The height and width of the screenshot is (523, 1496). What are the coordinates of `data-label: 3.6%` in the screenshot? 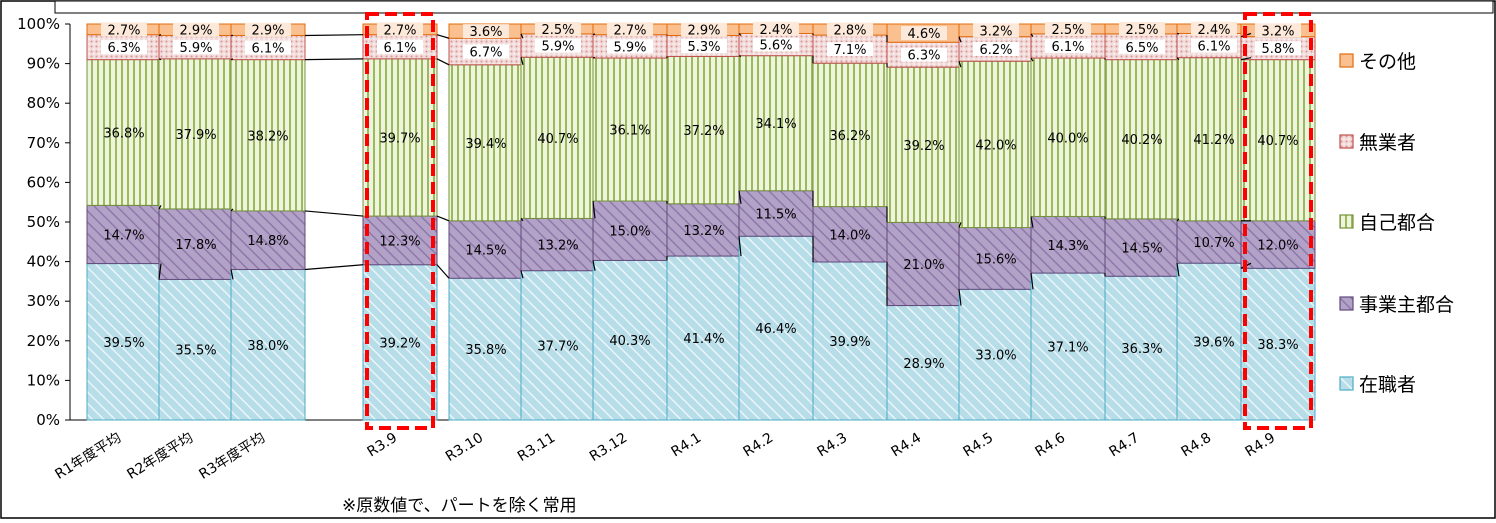 It's located at (485, 32).